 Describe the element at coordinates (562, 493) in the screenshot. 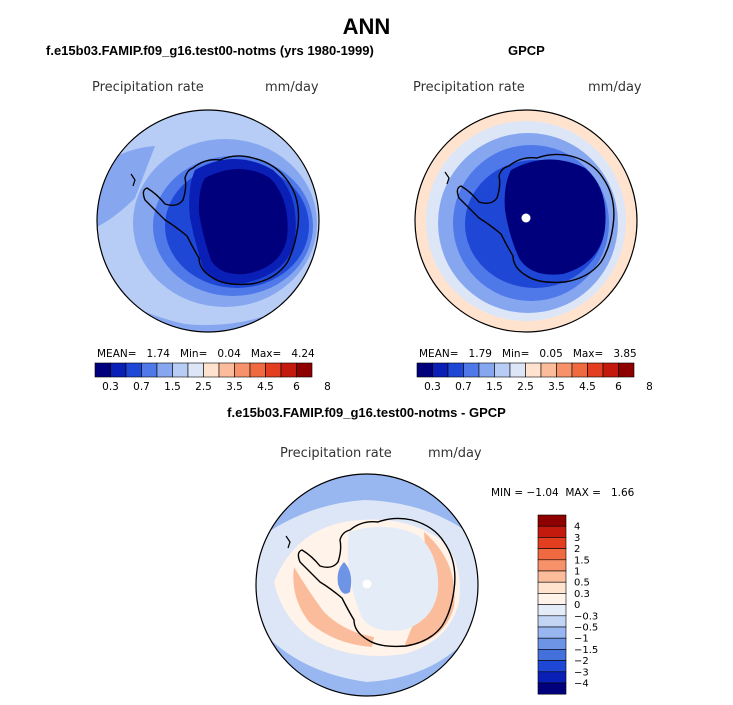

I see `stats-diff: MIN = −1.04 MAX = 1.66` at that location.